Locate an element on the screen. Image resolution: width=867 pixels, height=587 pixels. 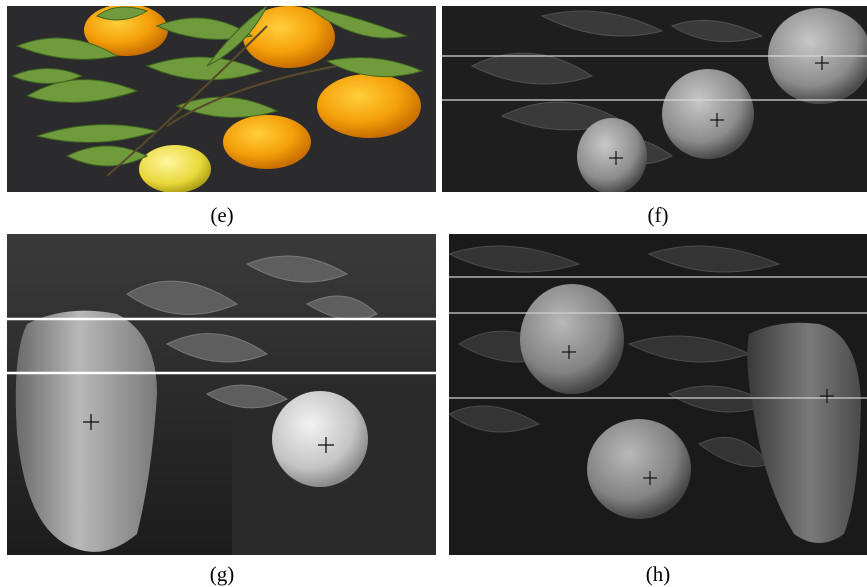
panel-h-caption: (h) is located at coordinates (658, 574).